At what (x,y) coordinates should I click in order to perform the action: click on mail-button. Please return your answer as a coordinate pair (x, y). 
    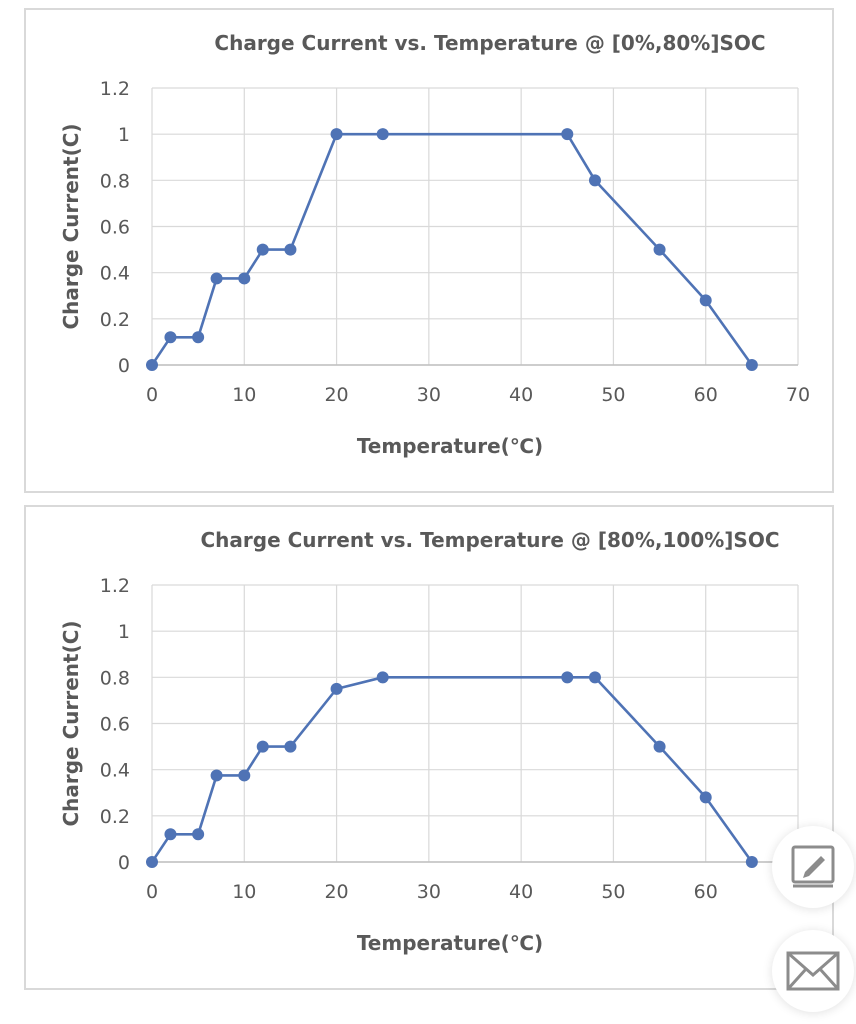
    Looking at the image, I should click on (813, 971).